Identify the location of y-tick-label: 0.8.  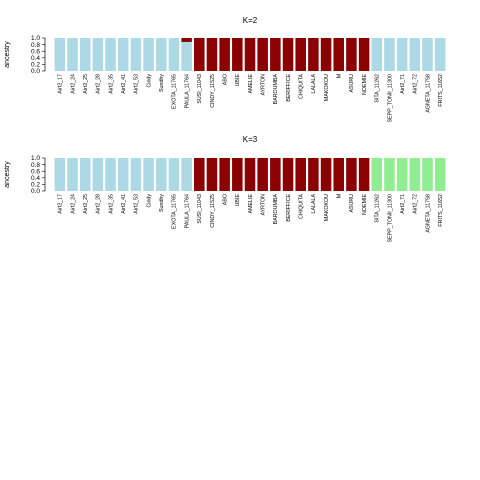
(35, 165).